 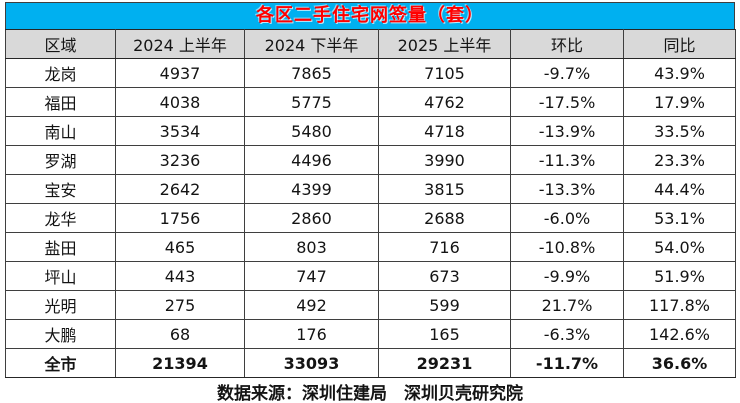 I want to click on cell: 747, so click(x=311, y=276).